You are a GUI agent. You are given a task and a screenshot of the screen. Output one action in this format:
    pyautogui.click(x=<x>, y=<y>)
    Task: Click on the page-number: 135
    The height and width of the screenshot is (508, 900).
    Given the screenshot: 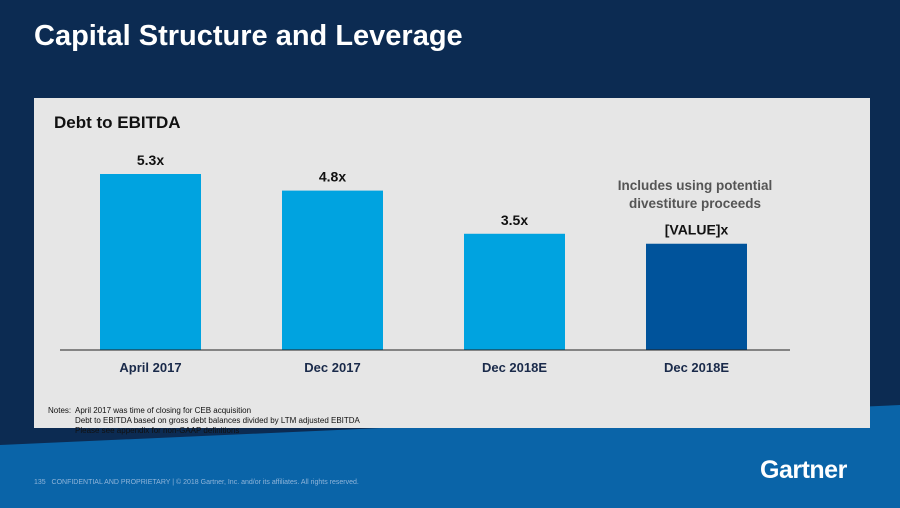 What is the action you would take?
    pyautogui.click(x=40, y=482)
    